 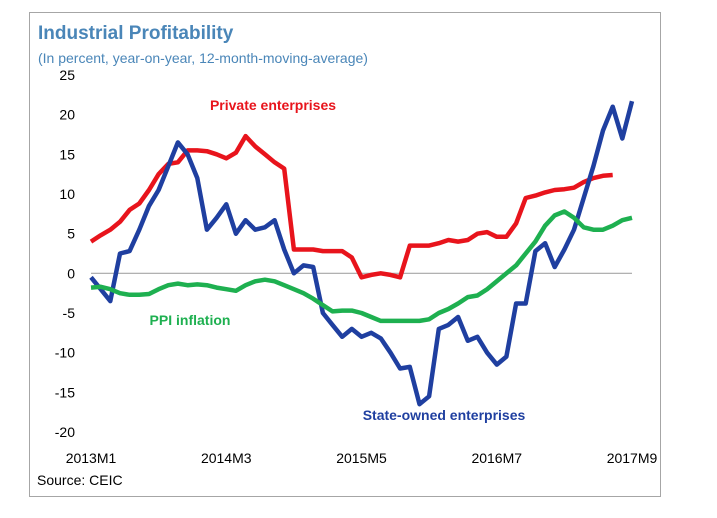 What do you see at coordinates (80, 480) in the screenshot?
I see `source-note: Source: CEIC` at bounding box center [80, 480].